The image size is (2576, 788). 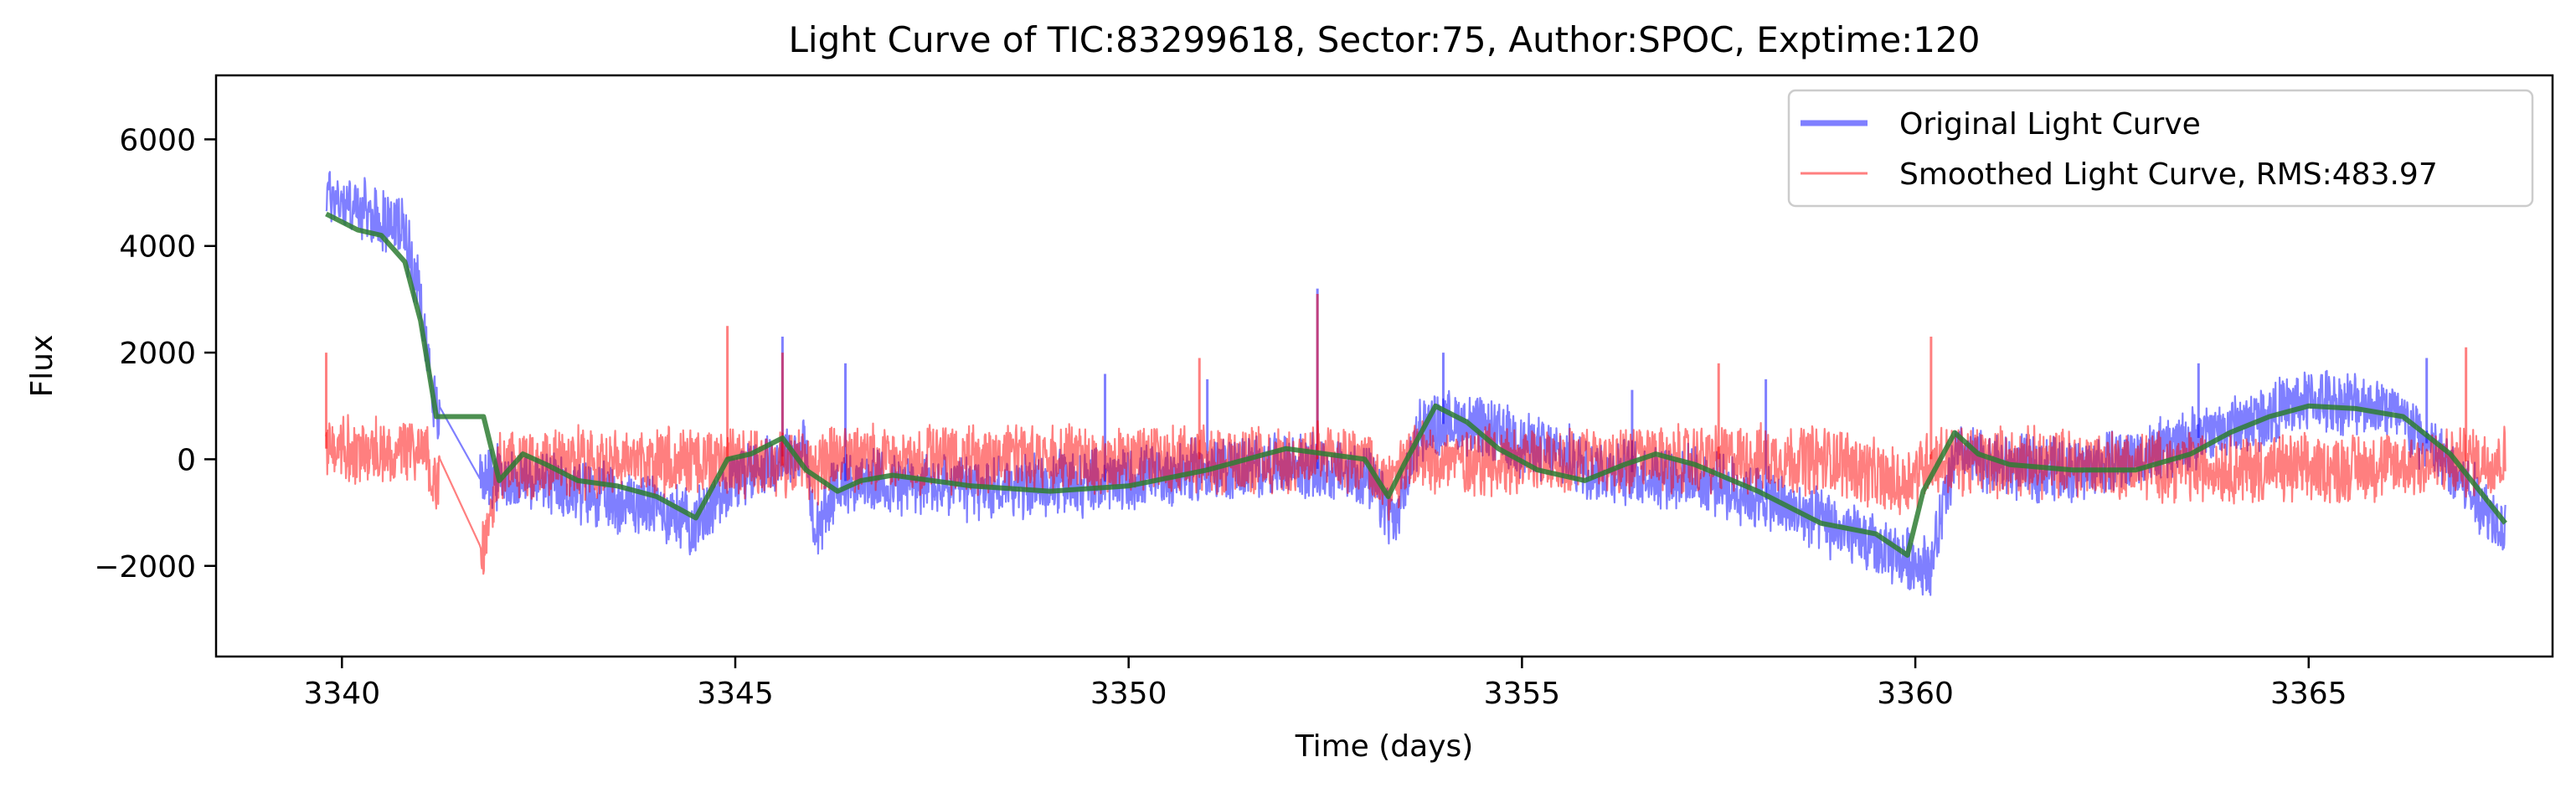 I want to click on x-axis-label: Time (days), so click(x=1384, y=746).